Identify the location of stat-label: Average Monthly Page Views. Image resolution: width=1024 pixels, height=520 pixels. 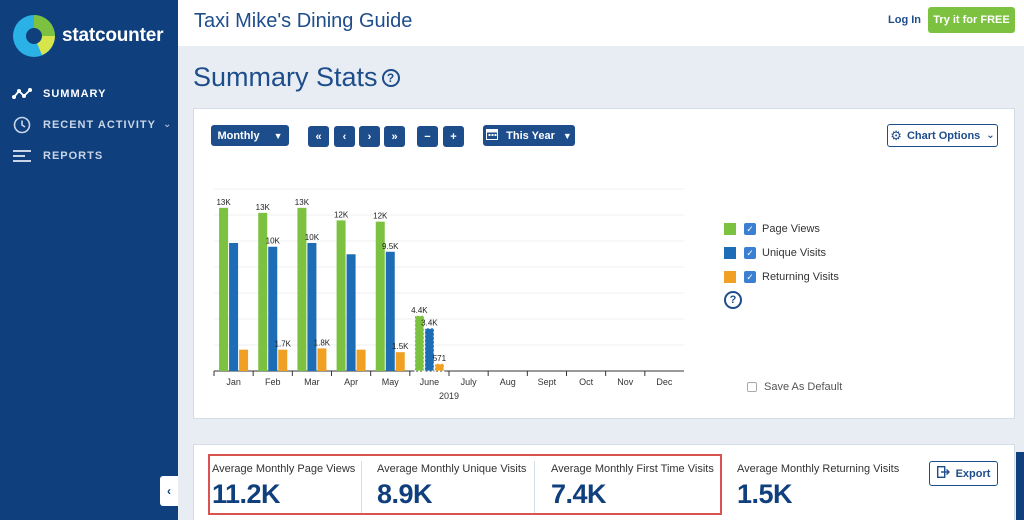
(284, 469).